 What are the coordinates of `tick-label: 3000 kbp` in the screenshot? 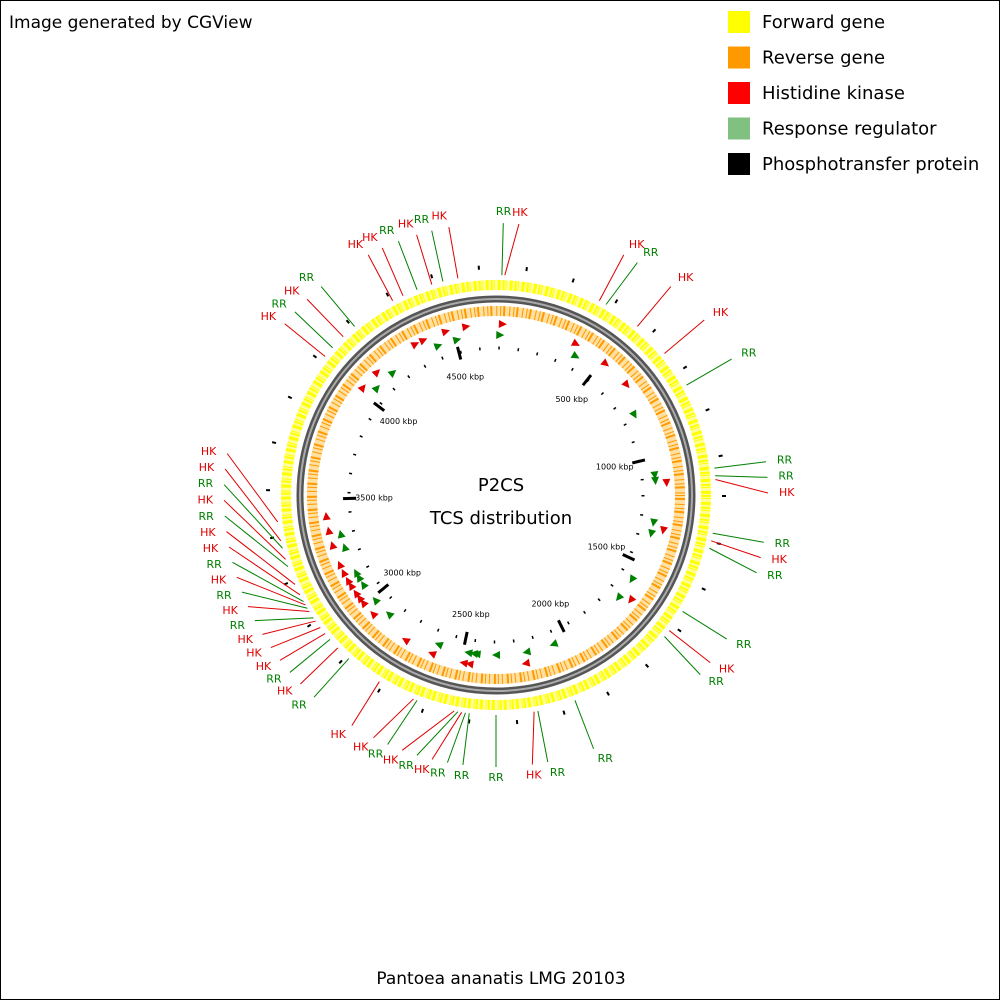 It's located at (402, 572).